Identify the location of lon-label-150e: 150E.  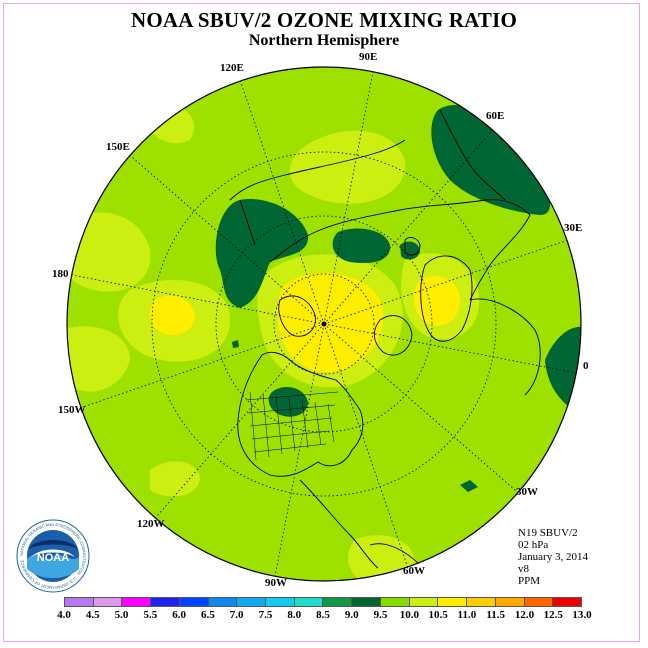
(118, 147).